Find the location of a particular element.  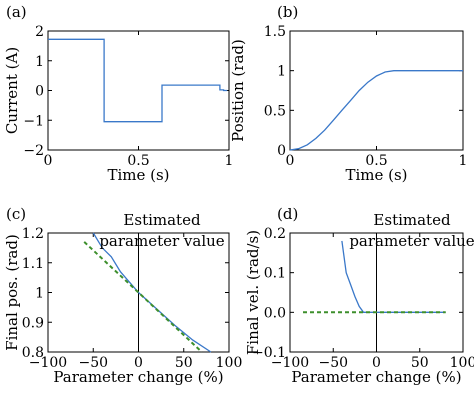

dashed-series-line is located at coordinates (143, 297).